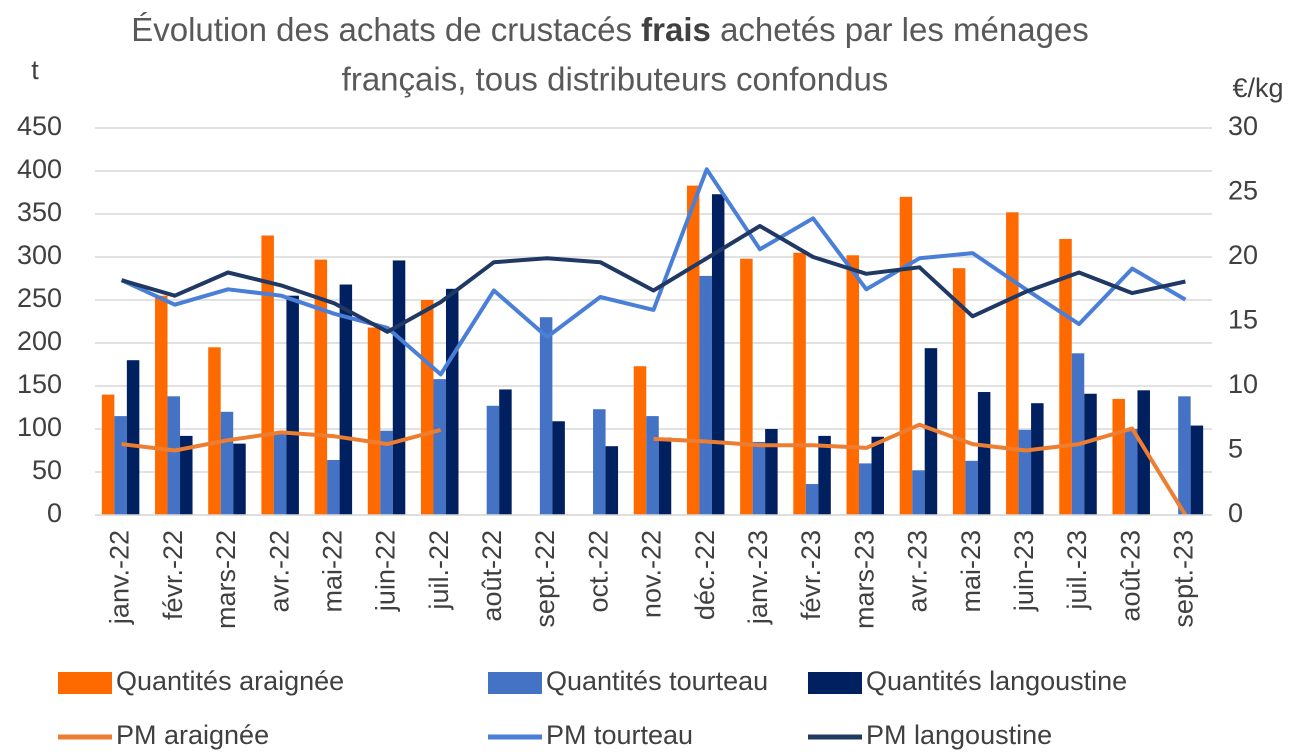 This screenshot has height=752, width=1294. Describe the element at coordinates (657, 681) in the screenshot. I see `legend-label: Quantités tourteau` at that location.